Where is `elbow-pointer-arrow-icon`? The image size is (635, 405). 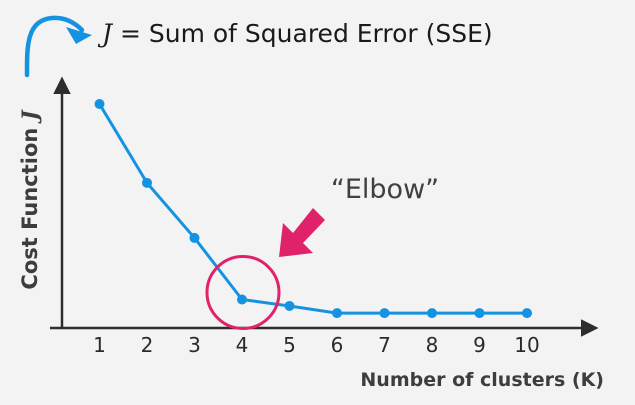
elbow-pointer-arrow-icon is located at coordinates (302, 232).